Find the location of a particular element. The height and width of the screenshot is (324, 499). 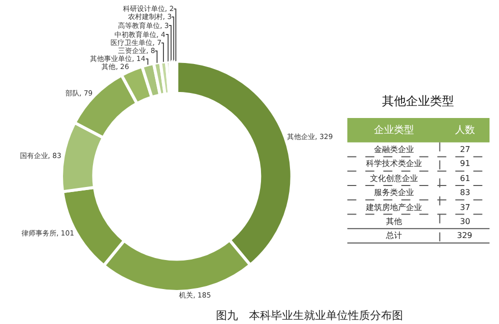

text: 企业类型 is located at coordinates (394, 130).